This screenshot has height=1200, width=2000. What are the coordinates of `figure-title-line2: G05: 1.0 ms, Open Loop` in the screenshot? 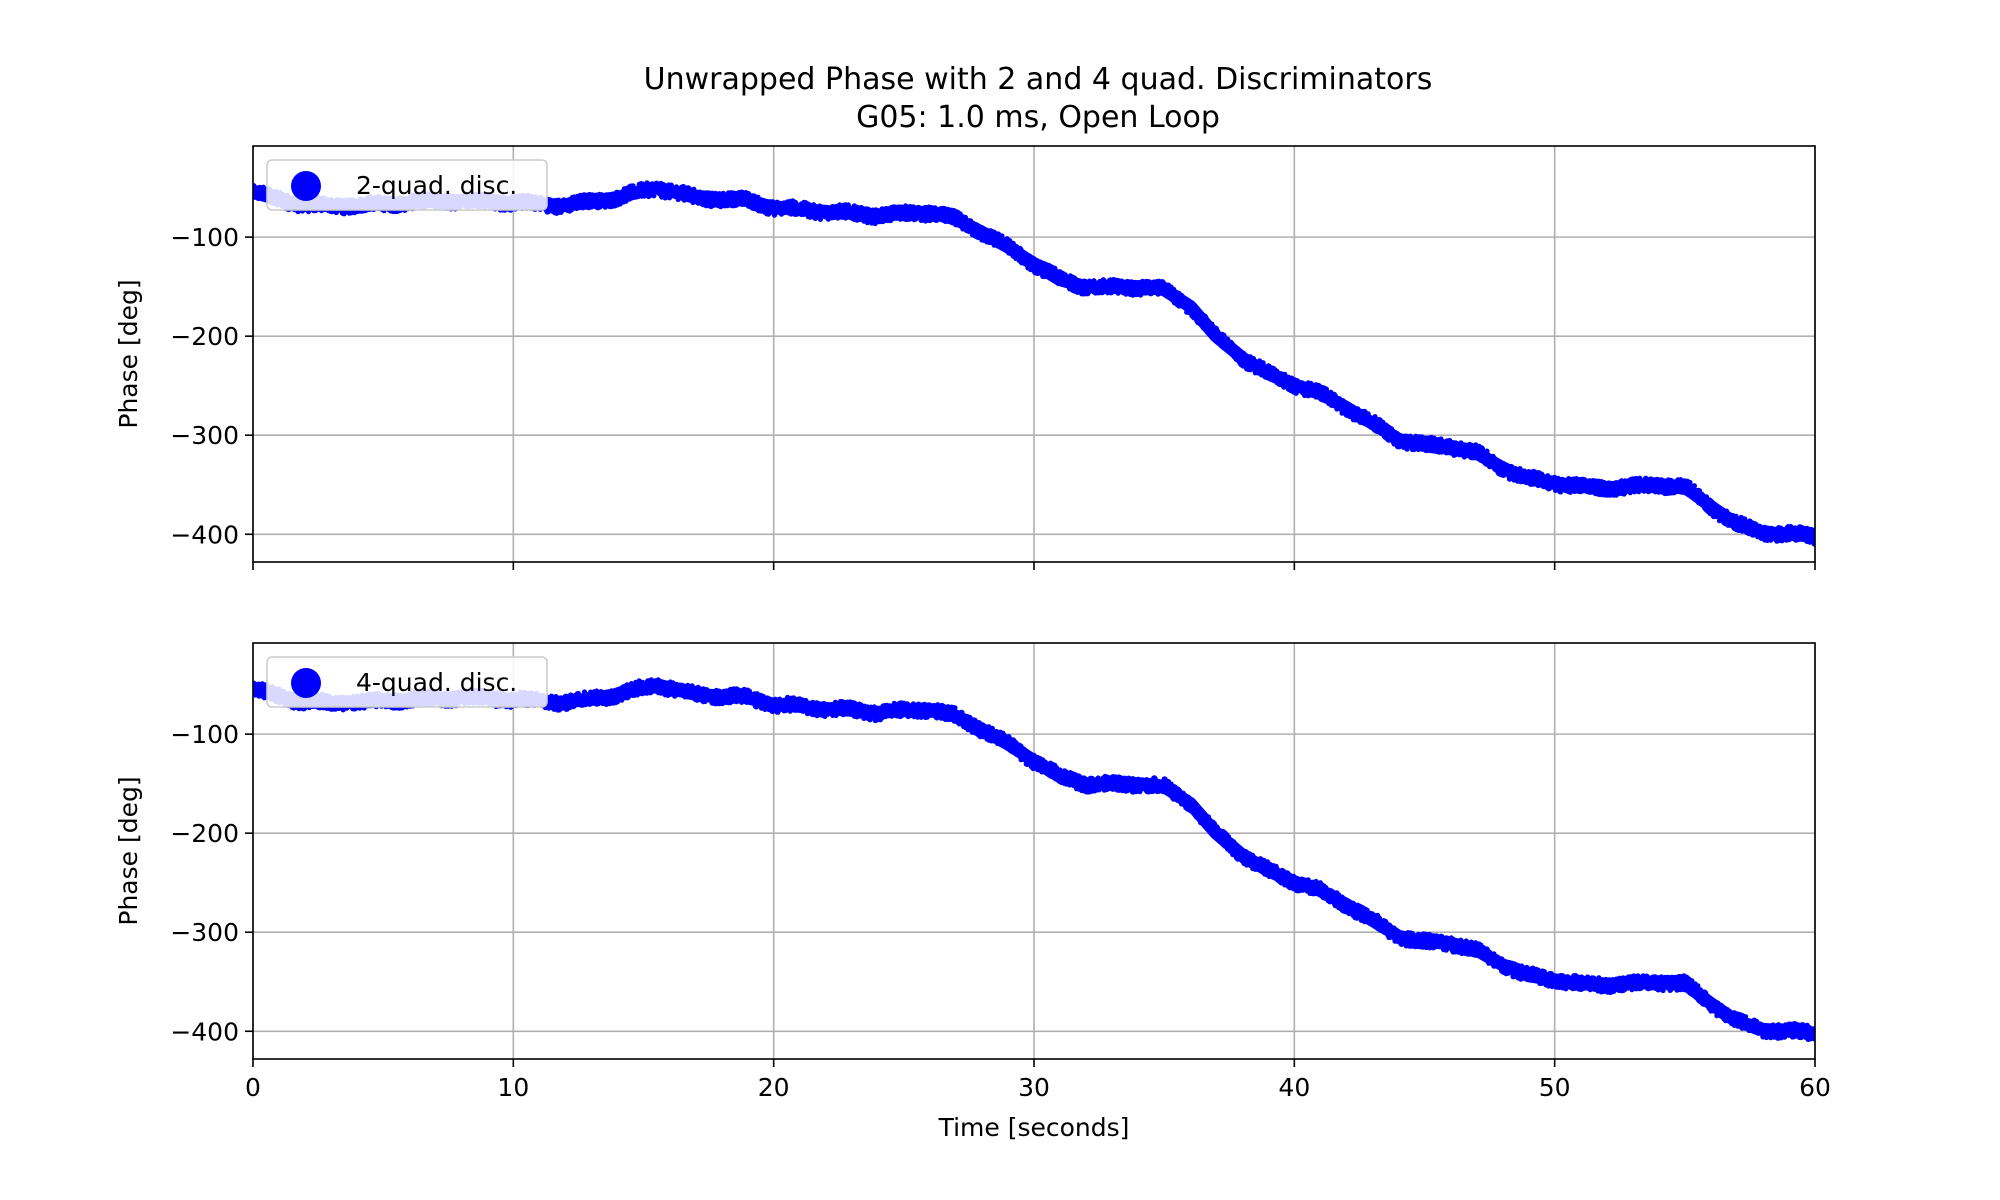 It's located at (1038, 117).